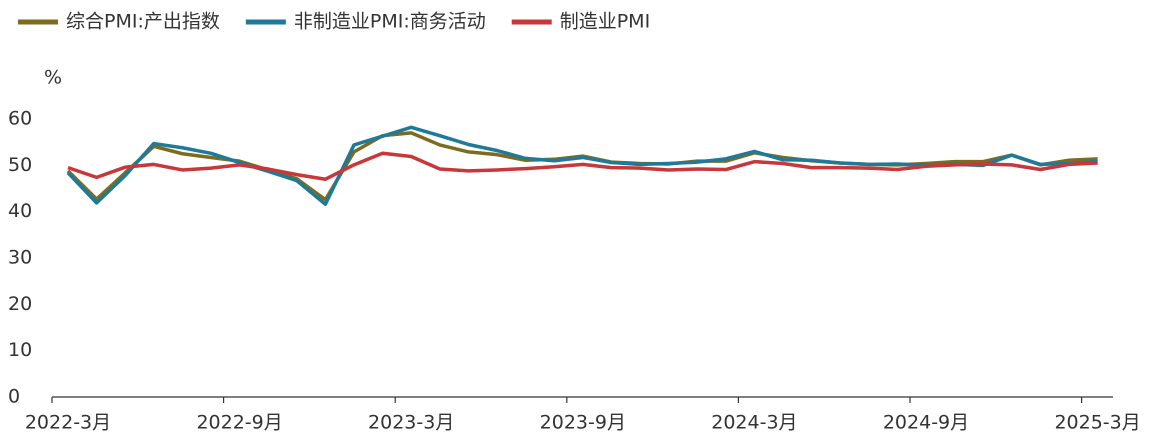  What do you see at coordinates (20, 350) in the screenshot?
I see `y-tick-label: 10` at bounding box center [20, 350].